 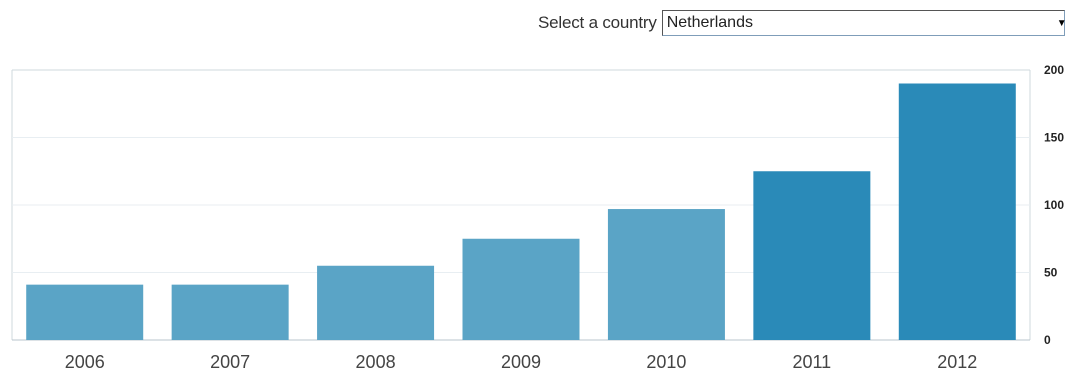 I want to click on x-tick-label-2007: 2007, so click(x=230, y=362).